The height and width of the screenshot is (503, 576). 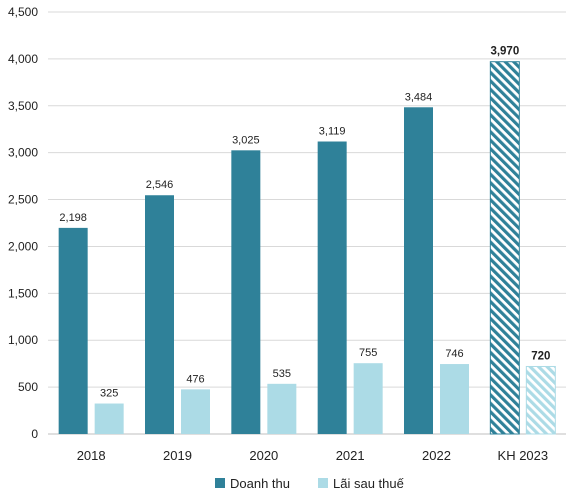 What do you see at coordinates (160, 185) in the screenshot?
I see `data-label-doanh-thu-2019: 2,546` at bounding box center [160, 185].